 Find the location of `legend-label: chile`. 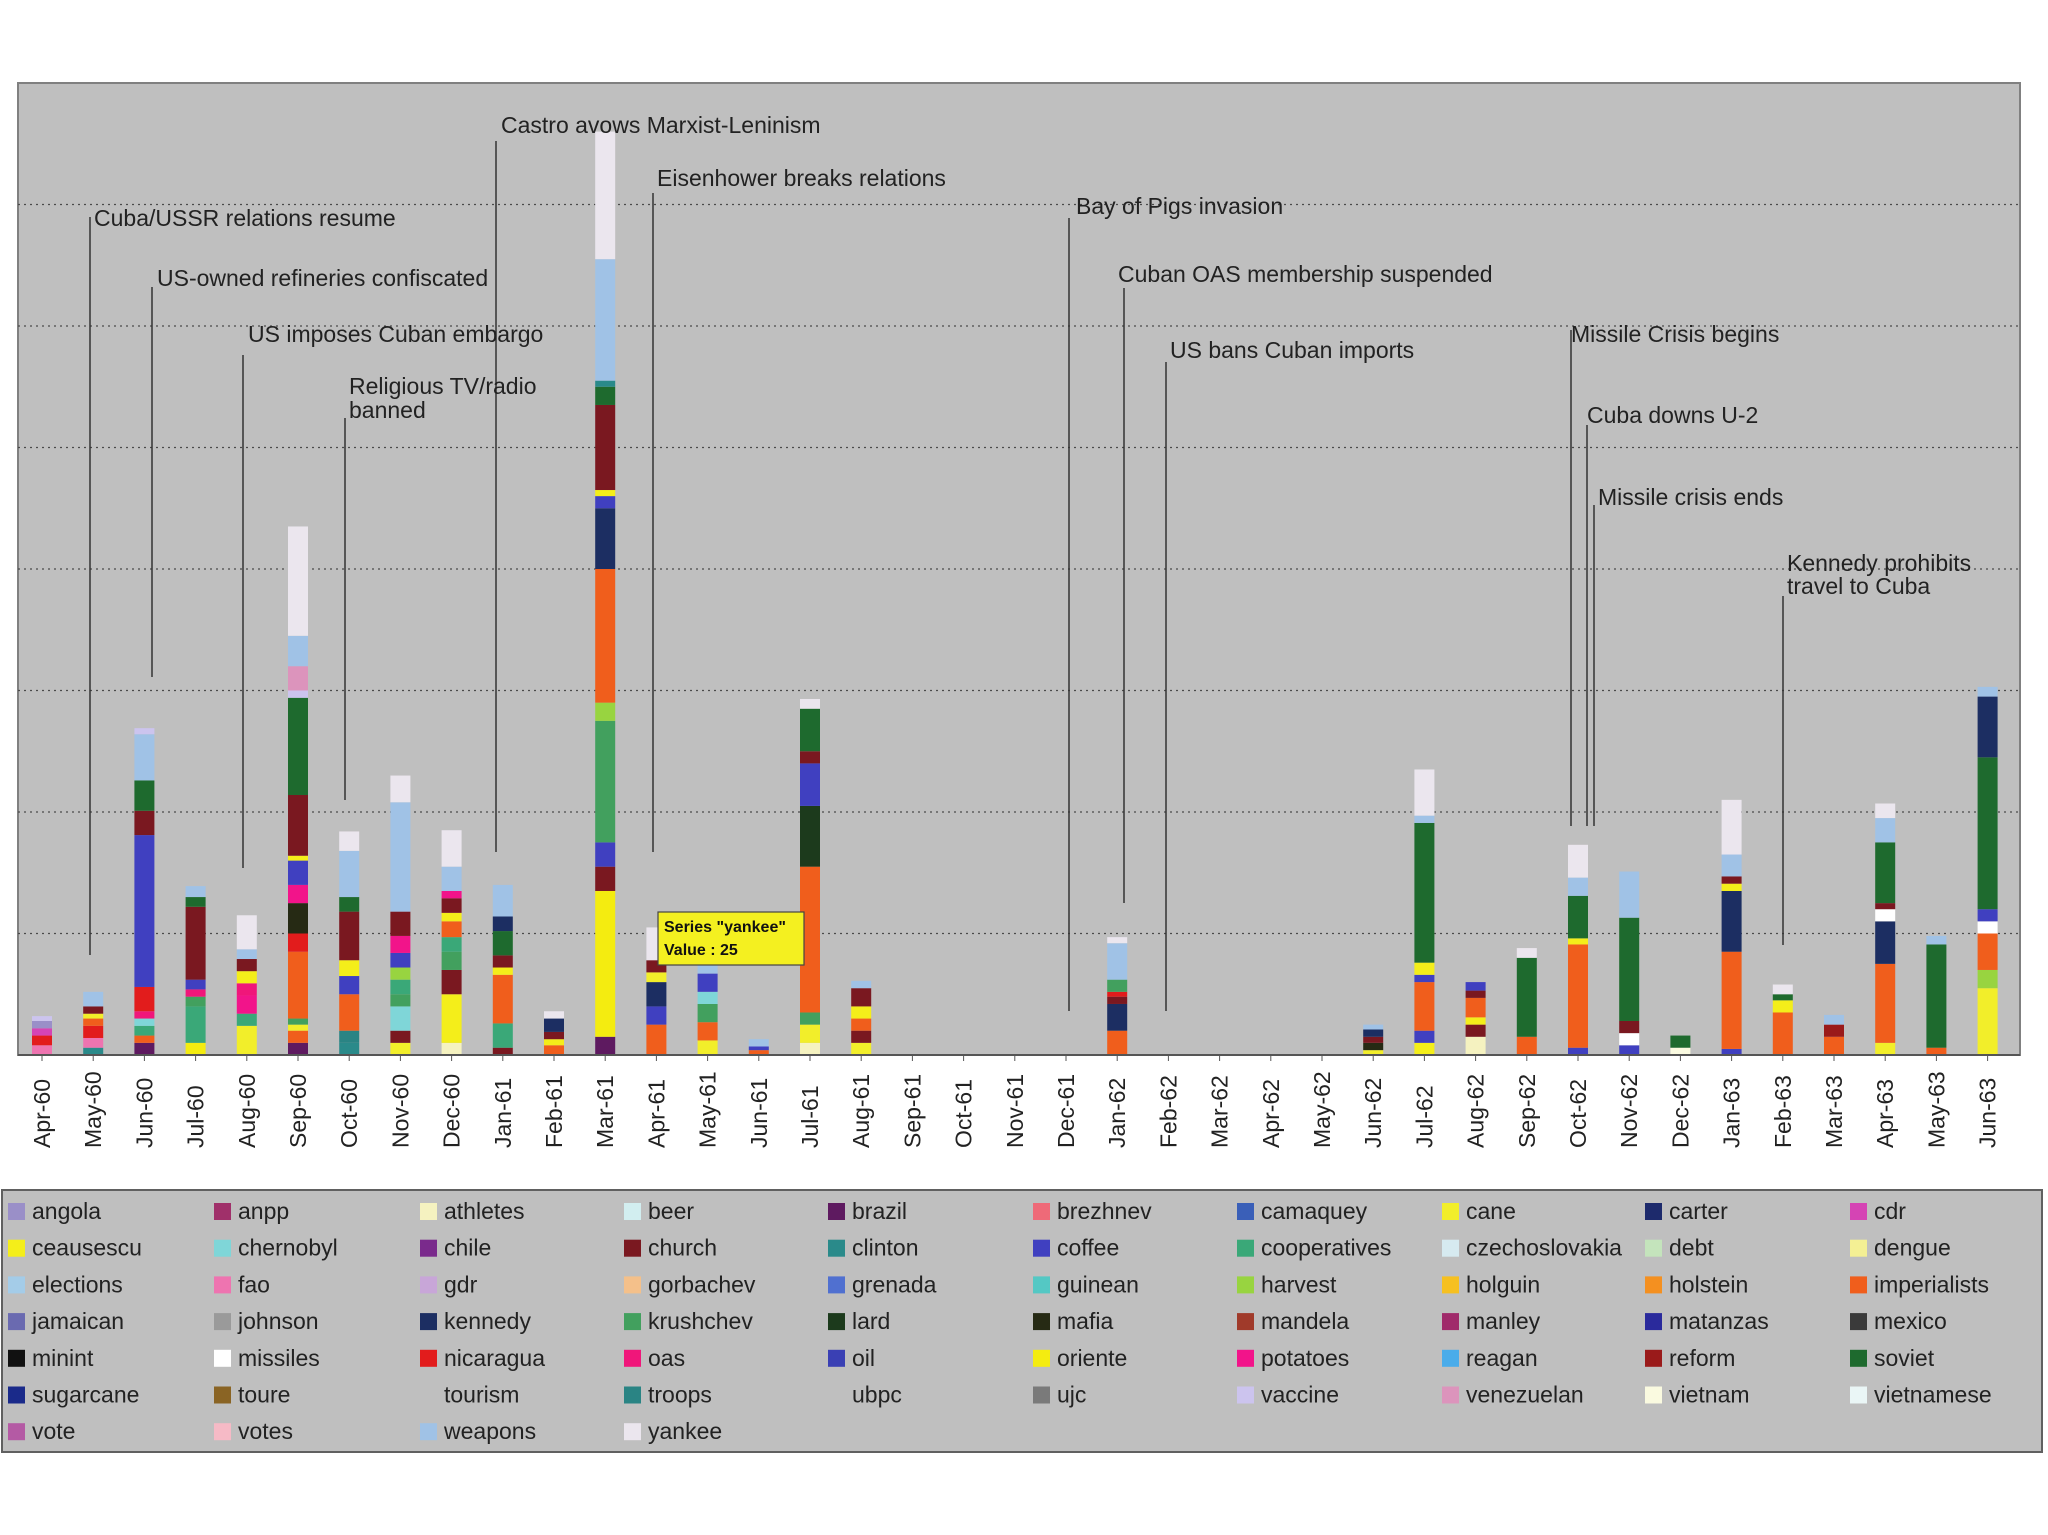

legend-label: chile is located at coordinates (467, 1248).